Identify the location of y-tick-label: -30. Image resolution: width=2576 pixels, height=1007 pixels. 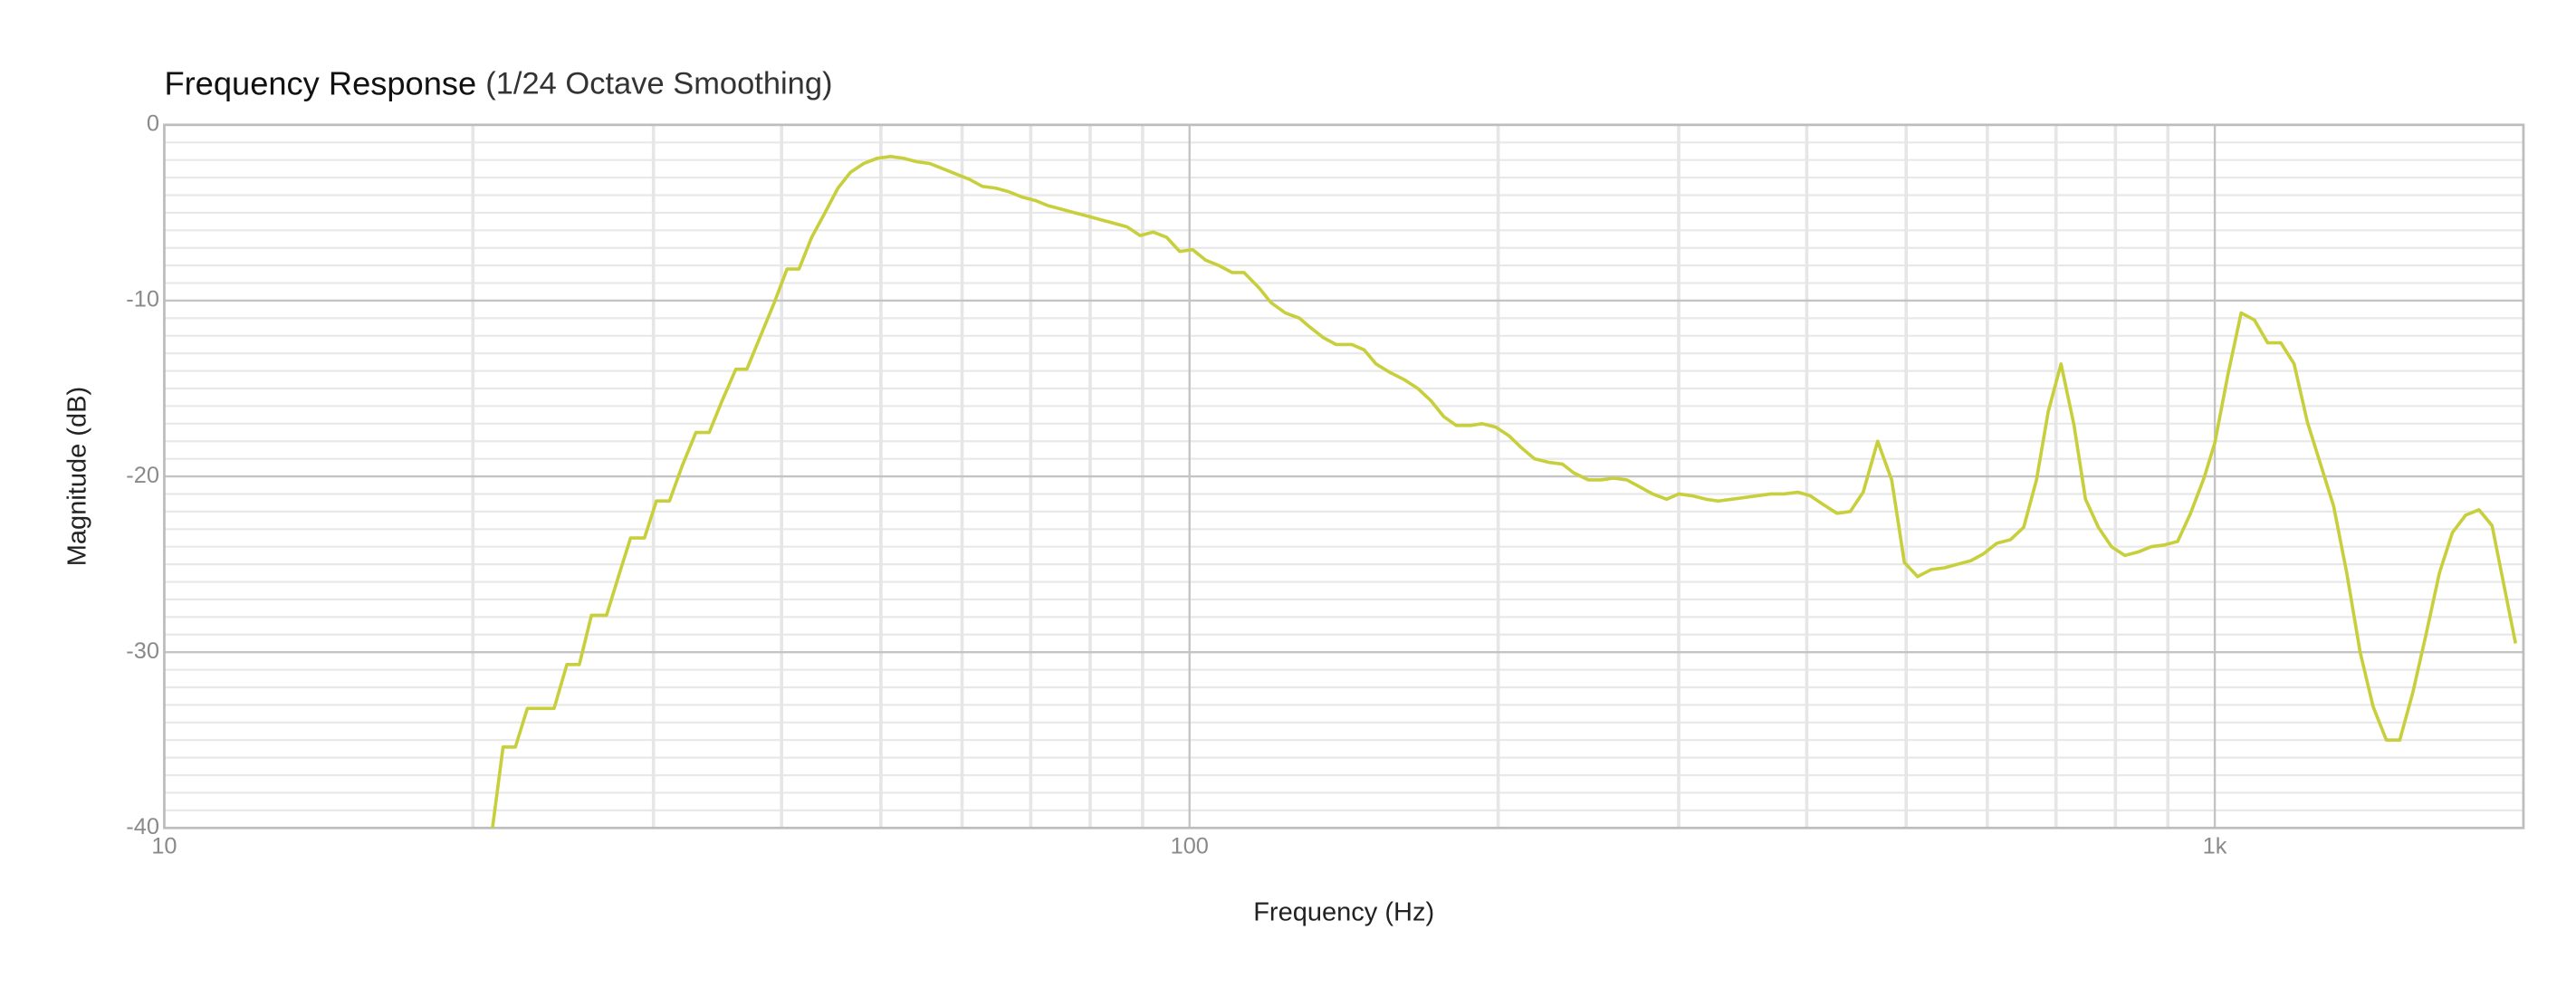
(142, 651).